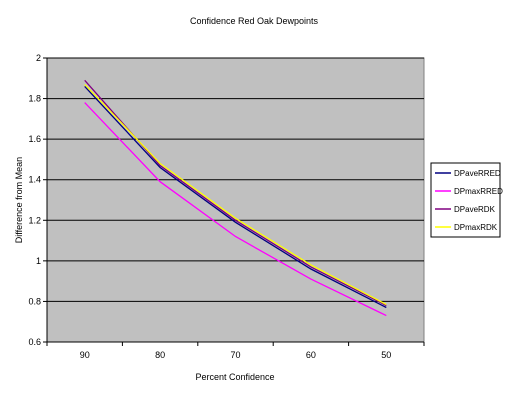  I want to click on y-tick-label: 2, so click(38, 58).